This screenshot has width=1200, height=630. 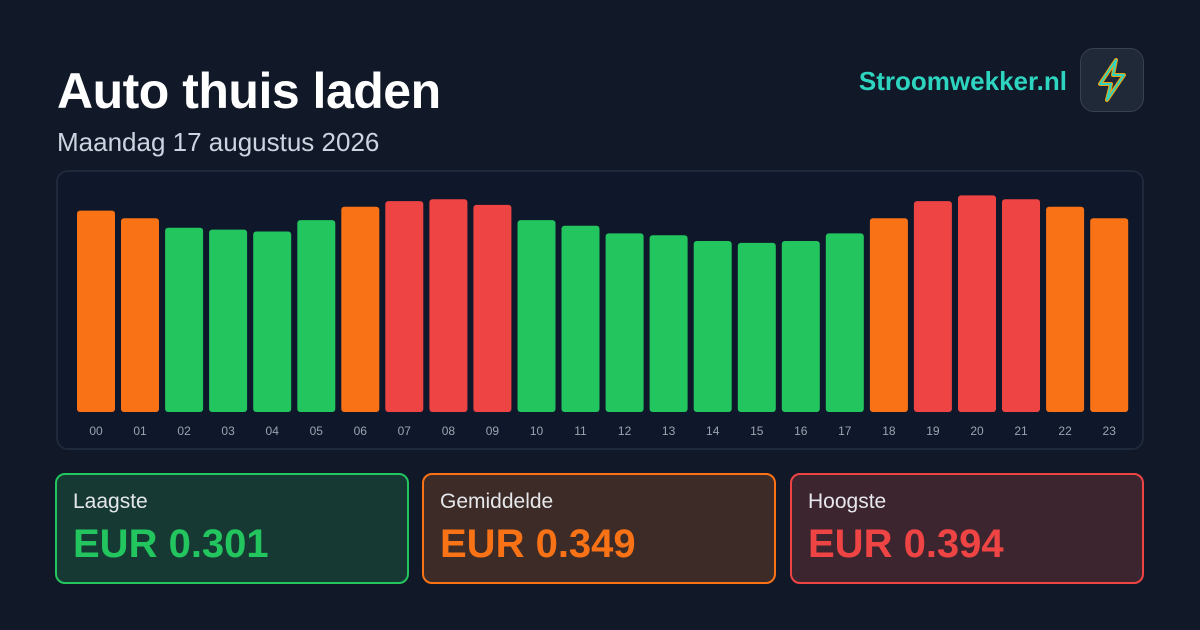 What do you see at coordinates (273, 431) in the screenshot?
I see `x-tick-label: 04` at bounding box center [273, 431].